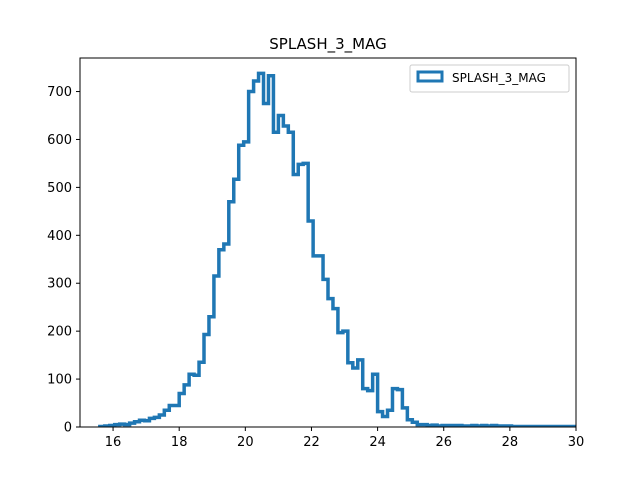  What do you see at coordinates (59, 380) in the screenshot?
I see `y-tick-label: 100` at bounding box center [59, 380].